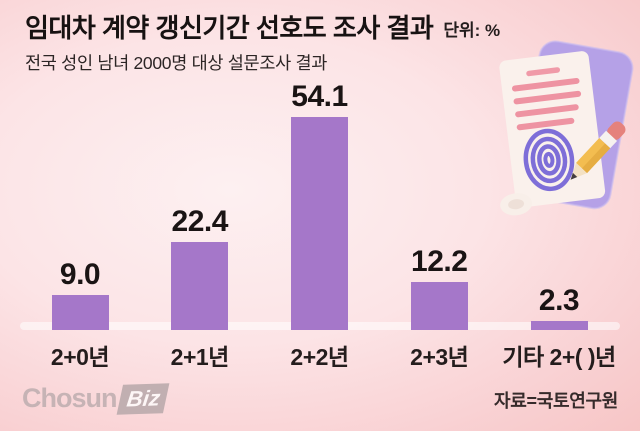 This screenshot has width=640, height=431. I want to click on publisher-logo: Chosun Biz, so click(95, 398).